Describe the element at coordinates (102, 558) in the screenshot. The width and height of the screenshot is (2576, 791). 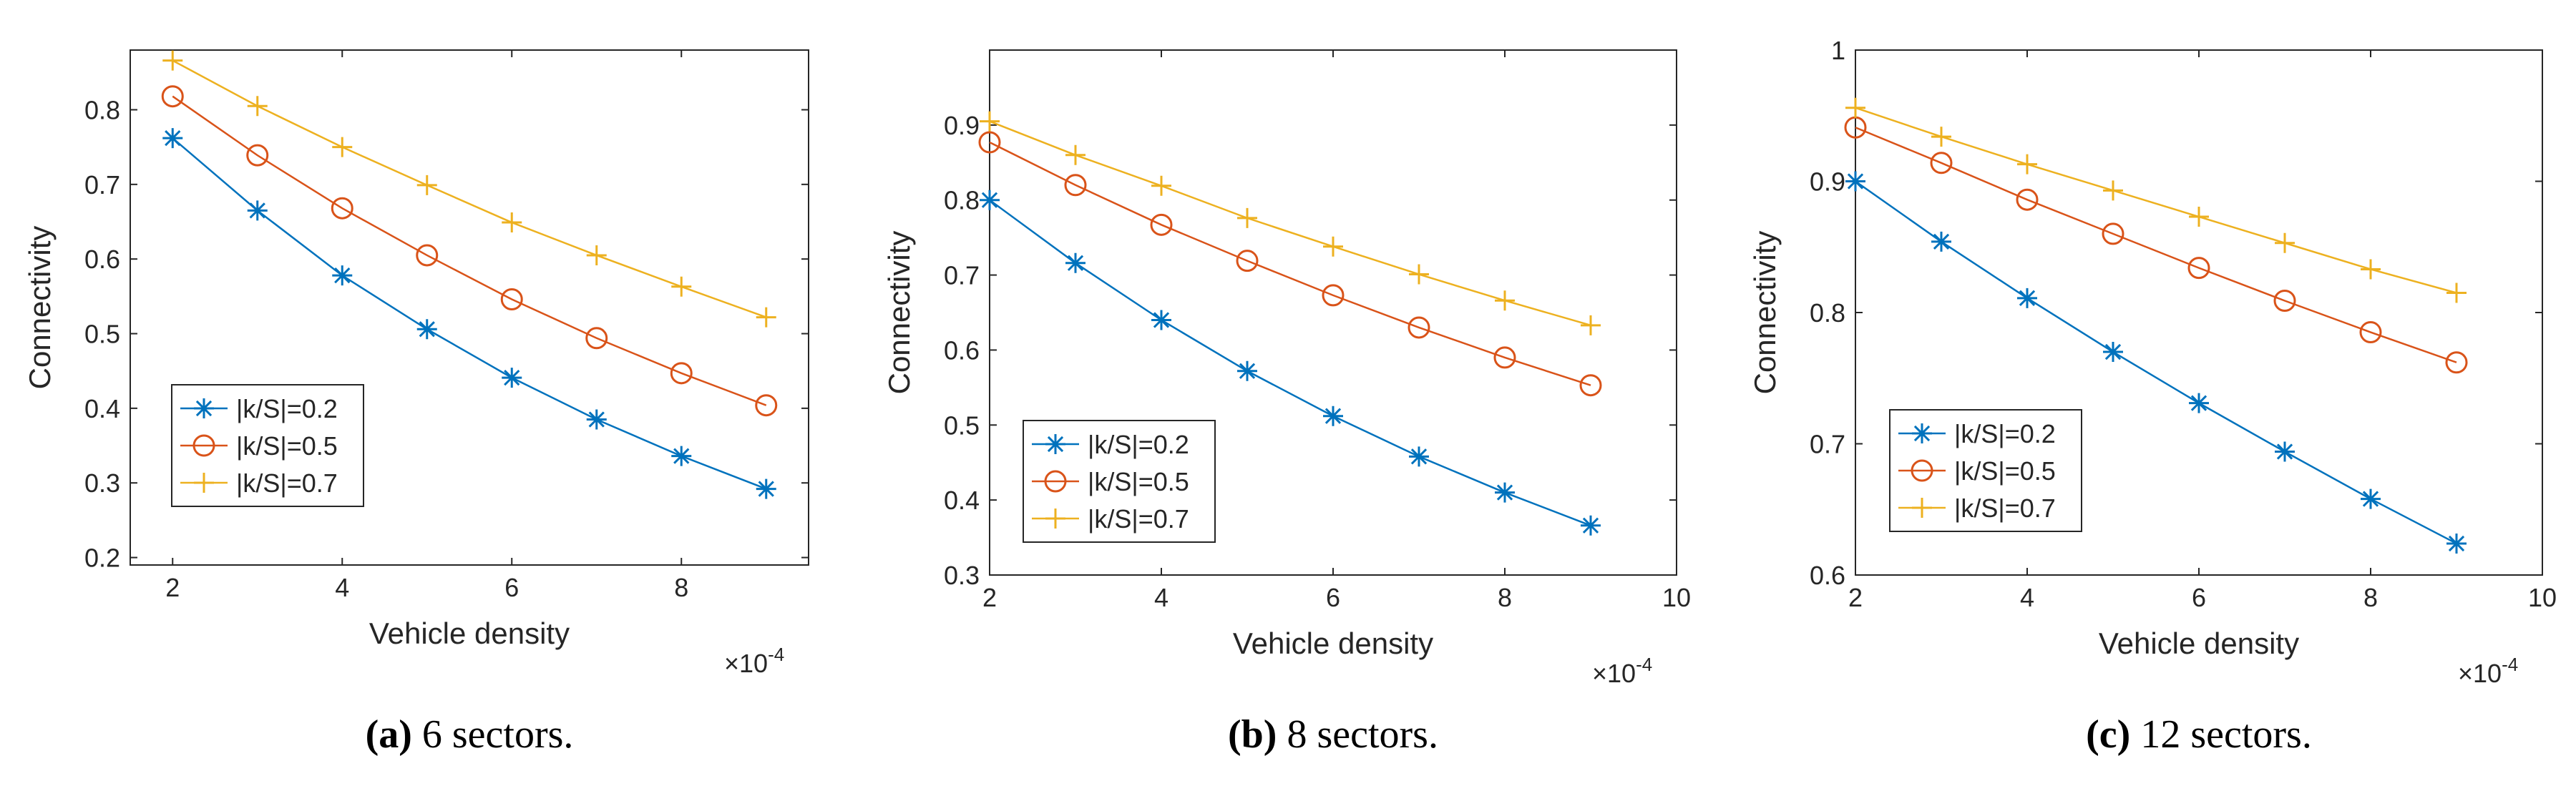
I see `y-tick-label: 0.2` at that location.